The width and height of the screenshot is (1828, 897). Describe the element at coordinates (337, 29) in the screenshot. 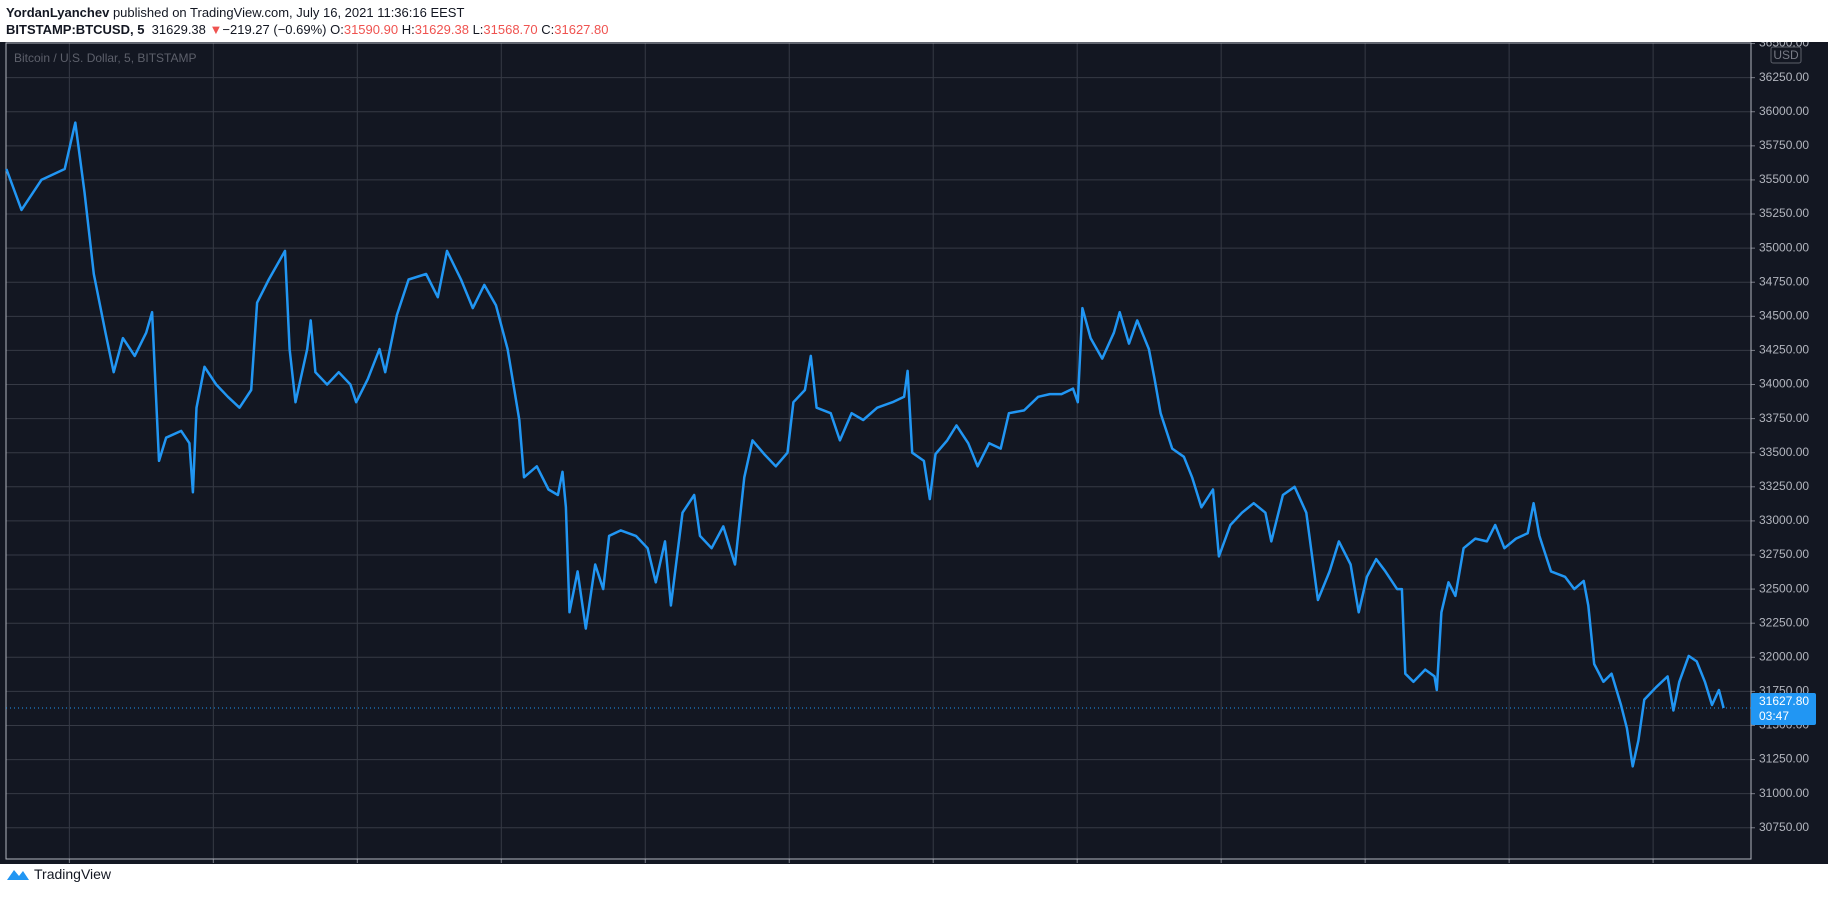

I see `open-label: O:` at that location.